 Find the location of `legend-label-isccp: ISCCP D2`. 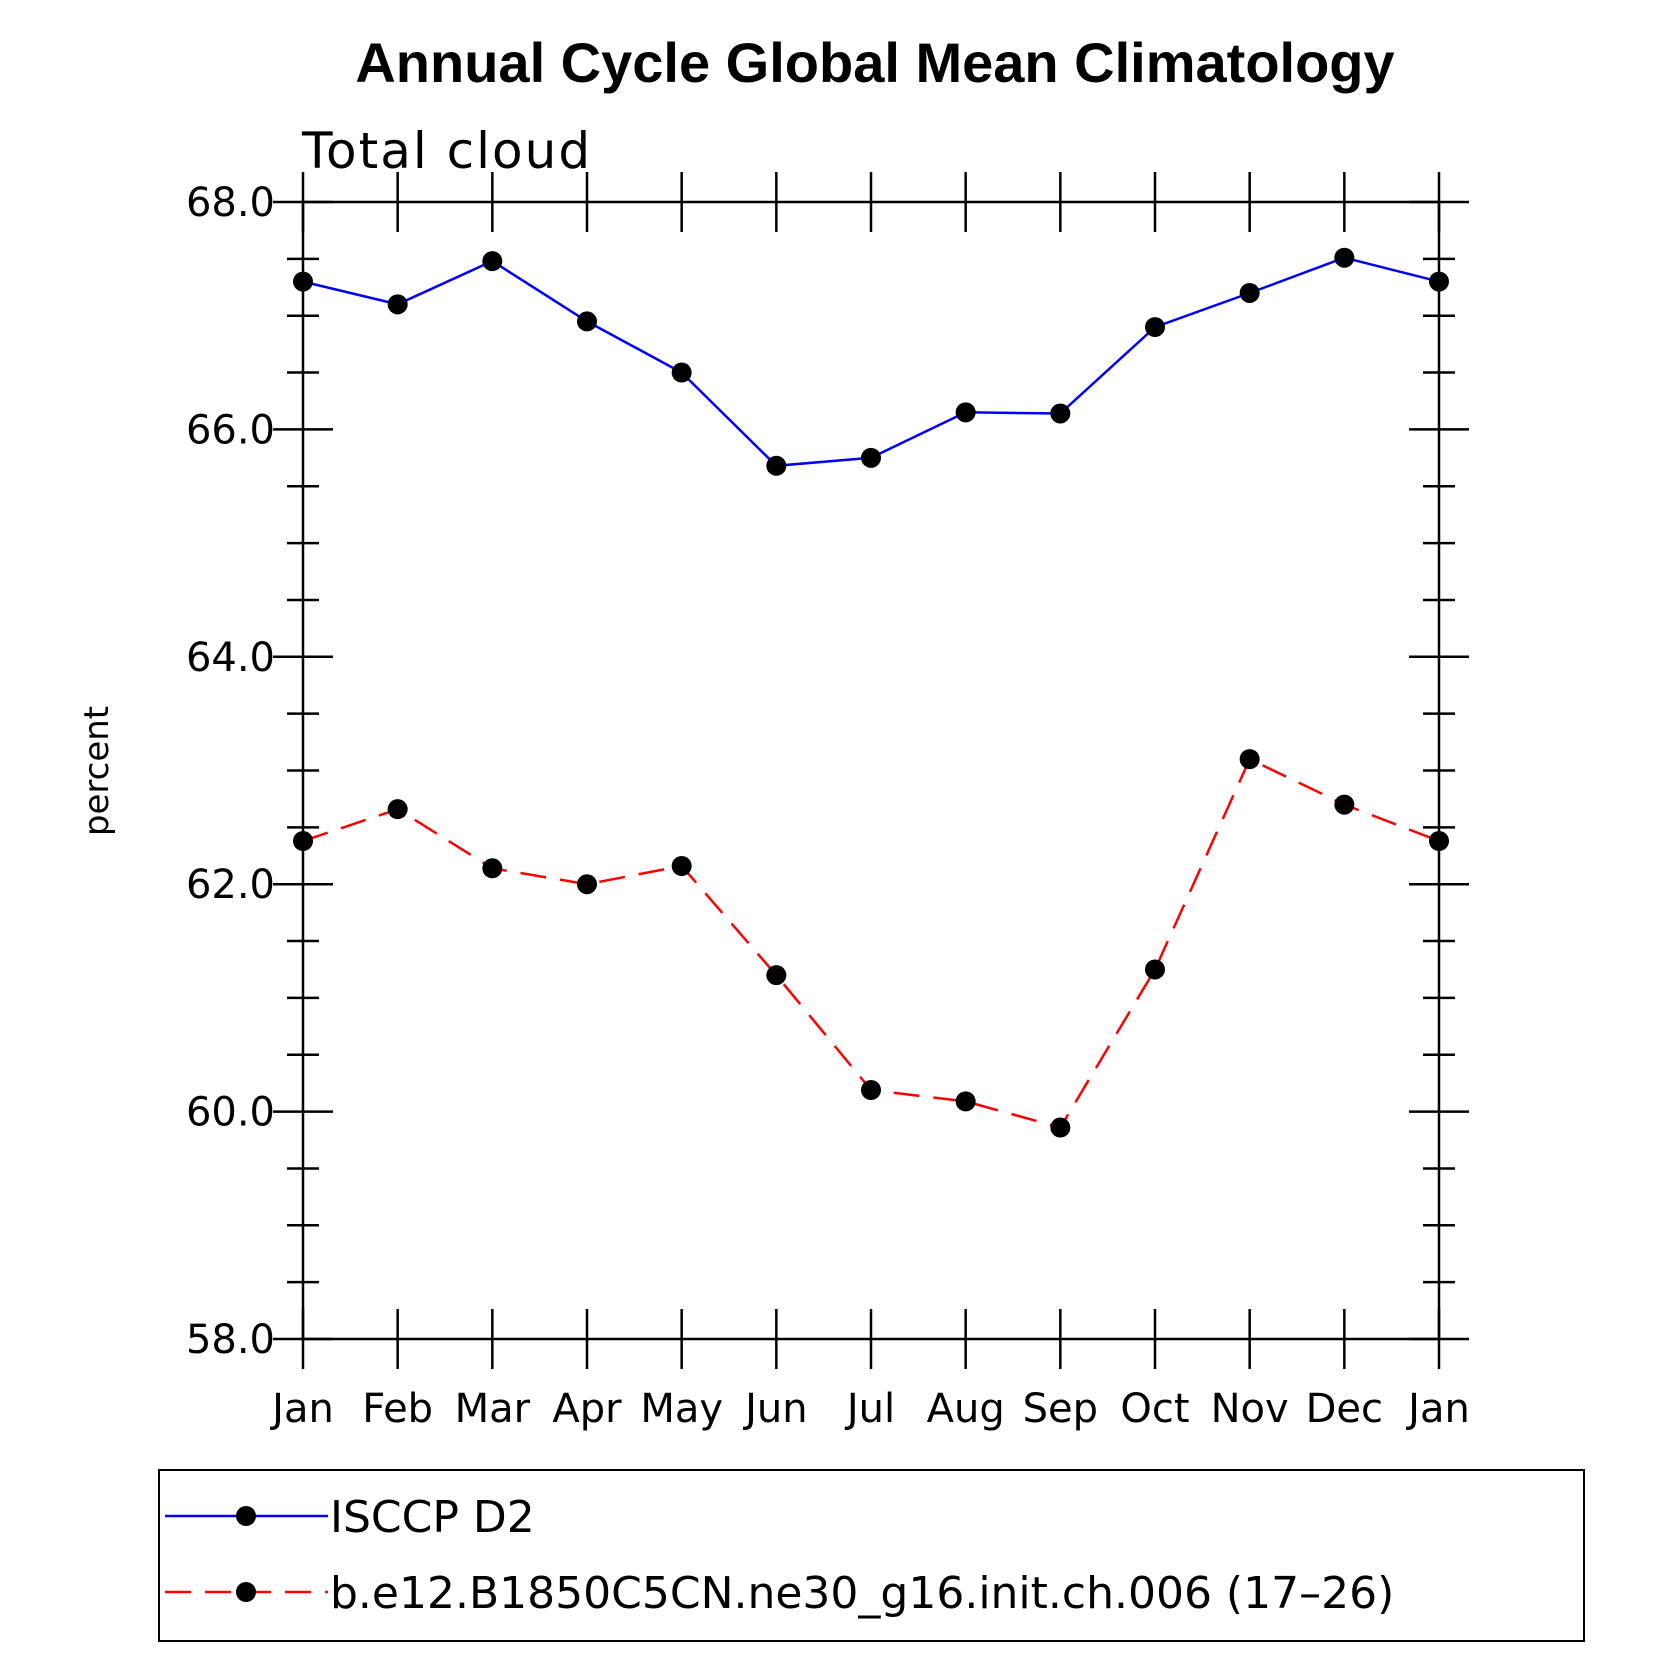

legend-label-isccp: ISCCP D2 is located at coordinates (432, 1517).